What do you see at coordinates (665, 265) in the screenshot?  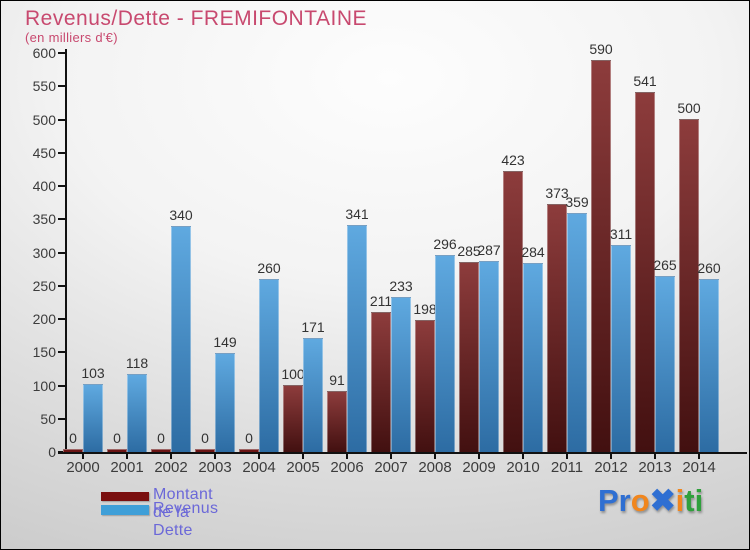 I see `revenus-value-label: 265` at bounding box center [665, 265].